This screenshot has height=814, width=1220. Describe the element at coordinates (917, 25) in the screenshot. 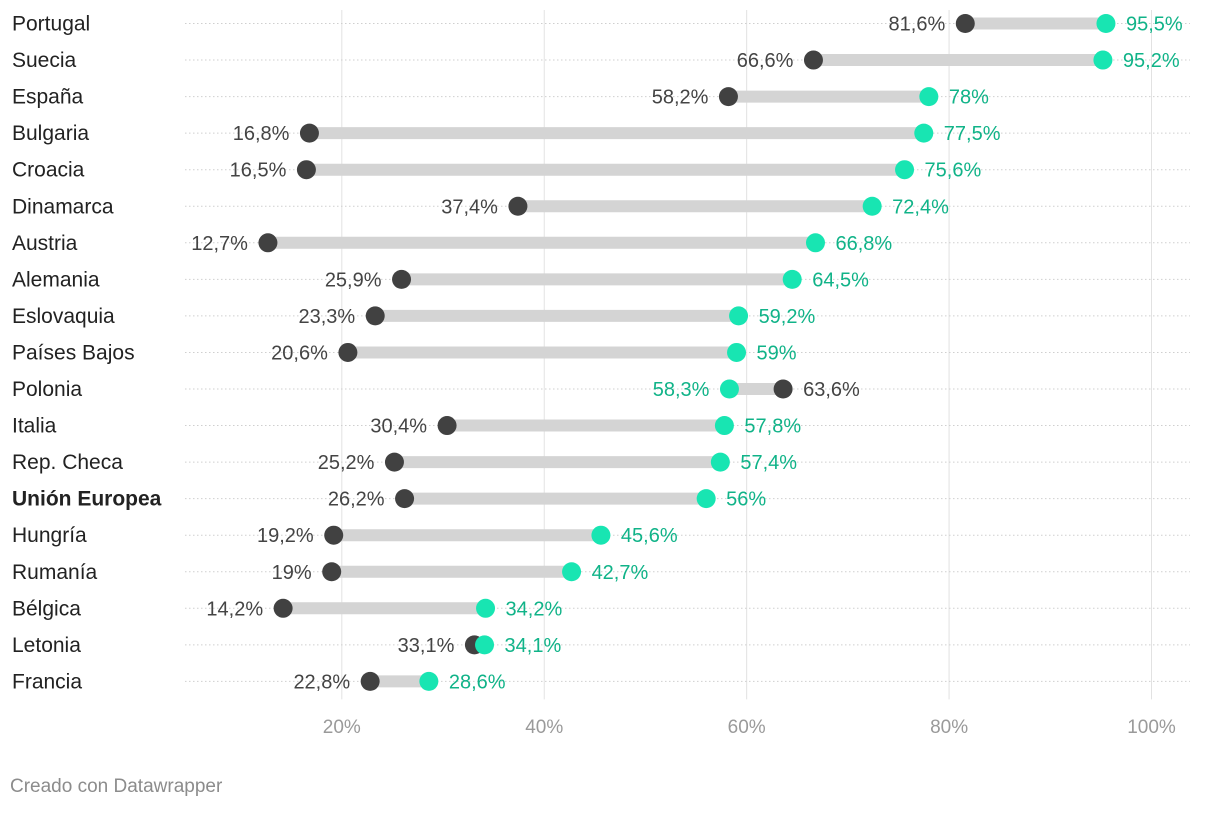

I see `start-value-label: 81,6%` at that location.